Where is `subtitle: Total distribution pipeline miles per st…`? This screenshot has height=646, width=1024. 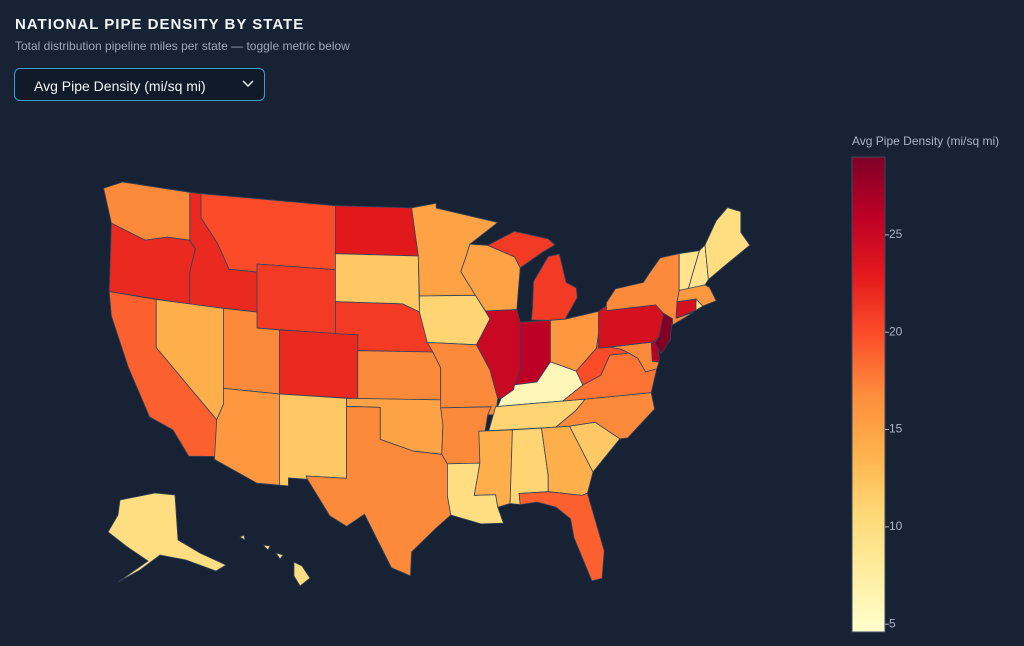
subtitle: Total distribution pipeline miles per st… is located at coordinates (182, 46).